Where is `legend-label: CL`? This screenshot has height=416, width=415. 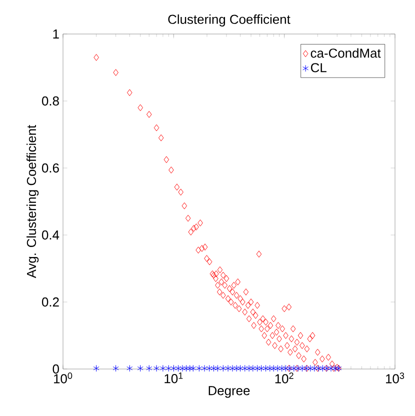 legend-label: CL is located at coordinates (318, 67).